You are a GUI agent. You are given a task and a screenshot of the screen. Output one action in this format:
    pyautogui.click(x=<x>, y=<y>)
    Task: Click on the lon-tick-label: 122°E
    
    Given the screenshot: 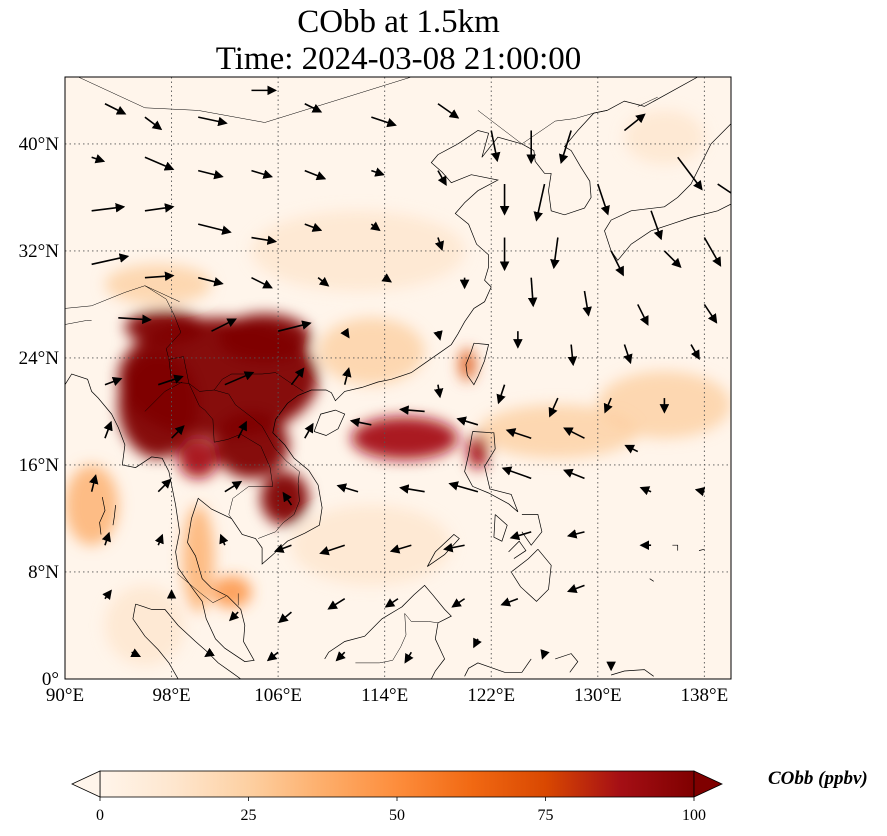 What is the action you would take?
    pyautogui.click(x=491, y=695)
    